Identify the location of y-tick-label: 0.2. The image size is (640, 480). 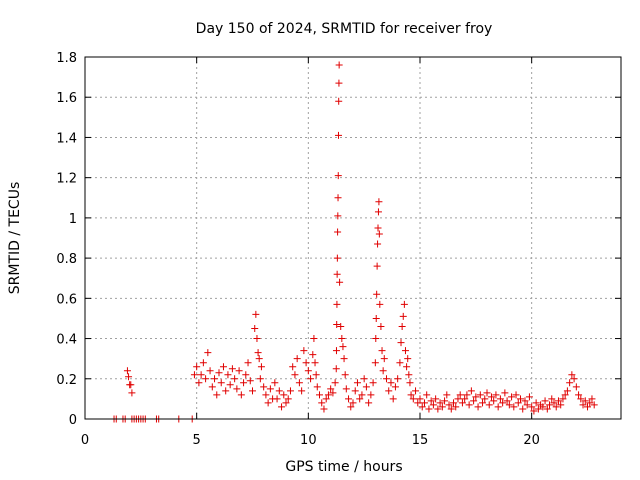
(66, 380).